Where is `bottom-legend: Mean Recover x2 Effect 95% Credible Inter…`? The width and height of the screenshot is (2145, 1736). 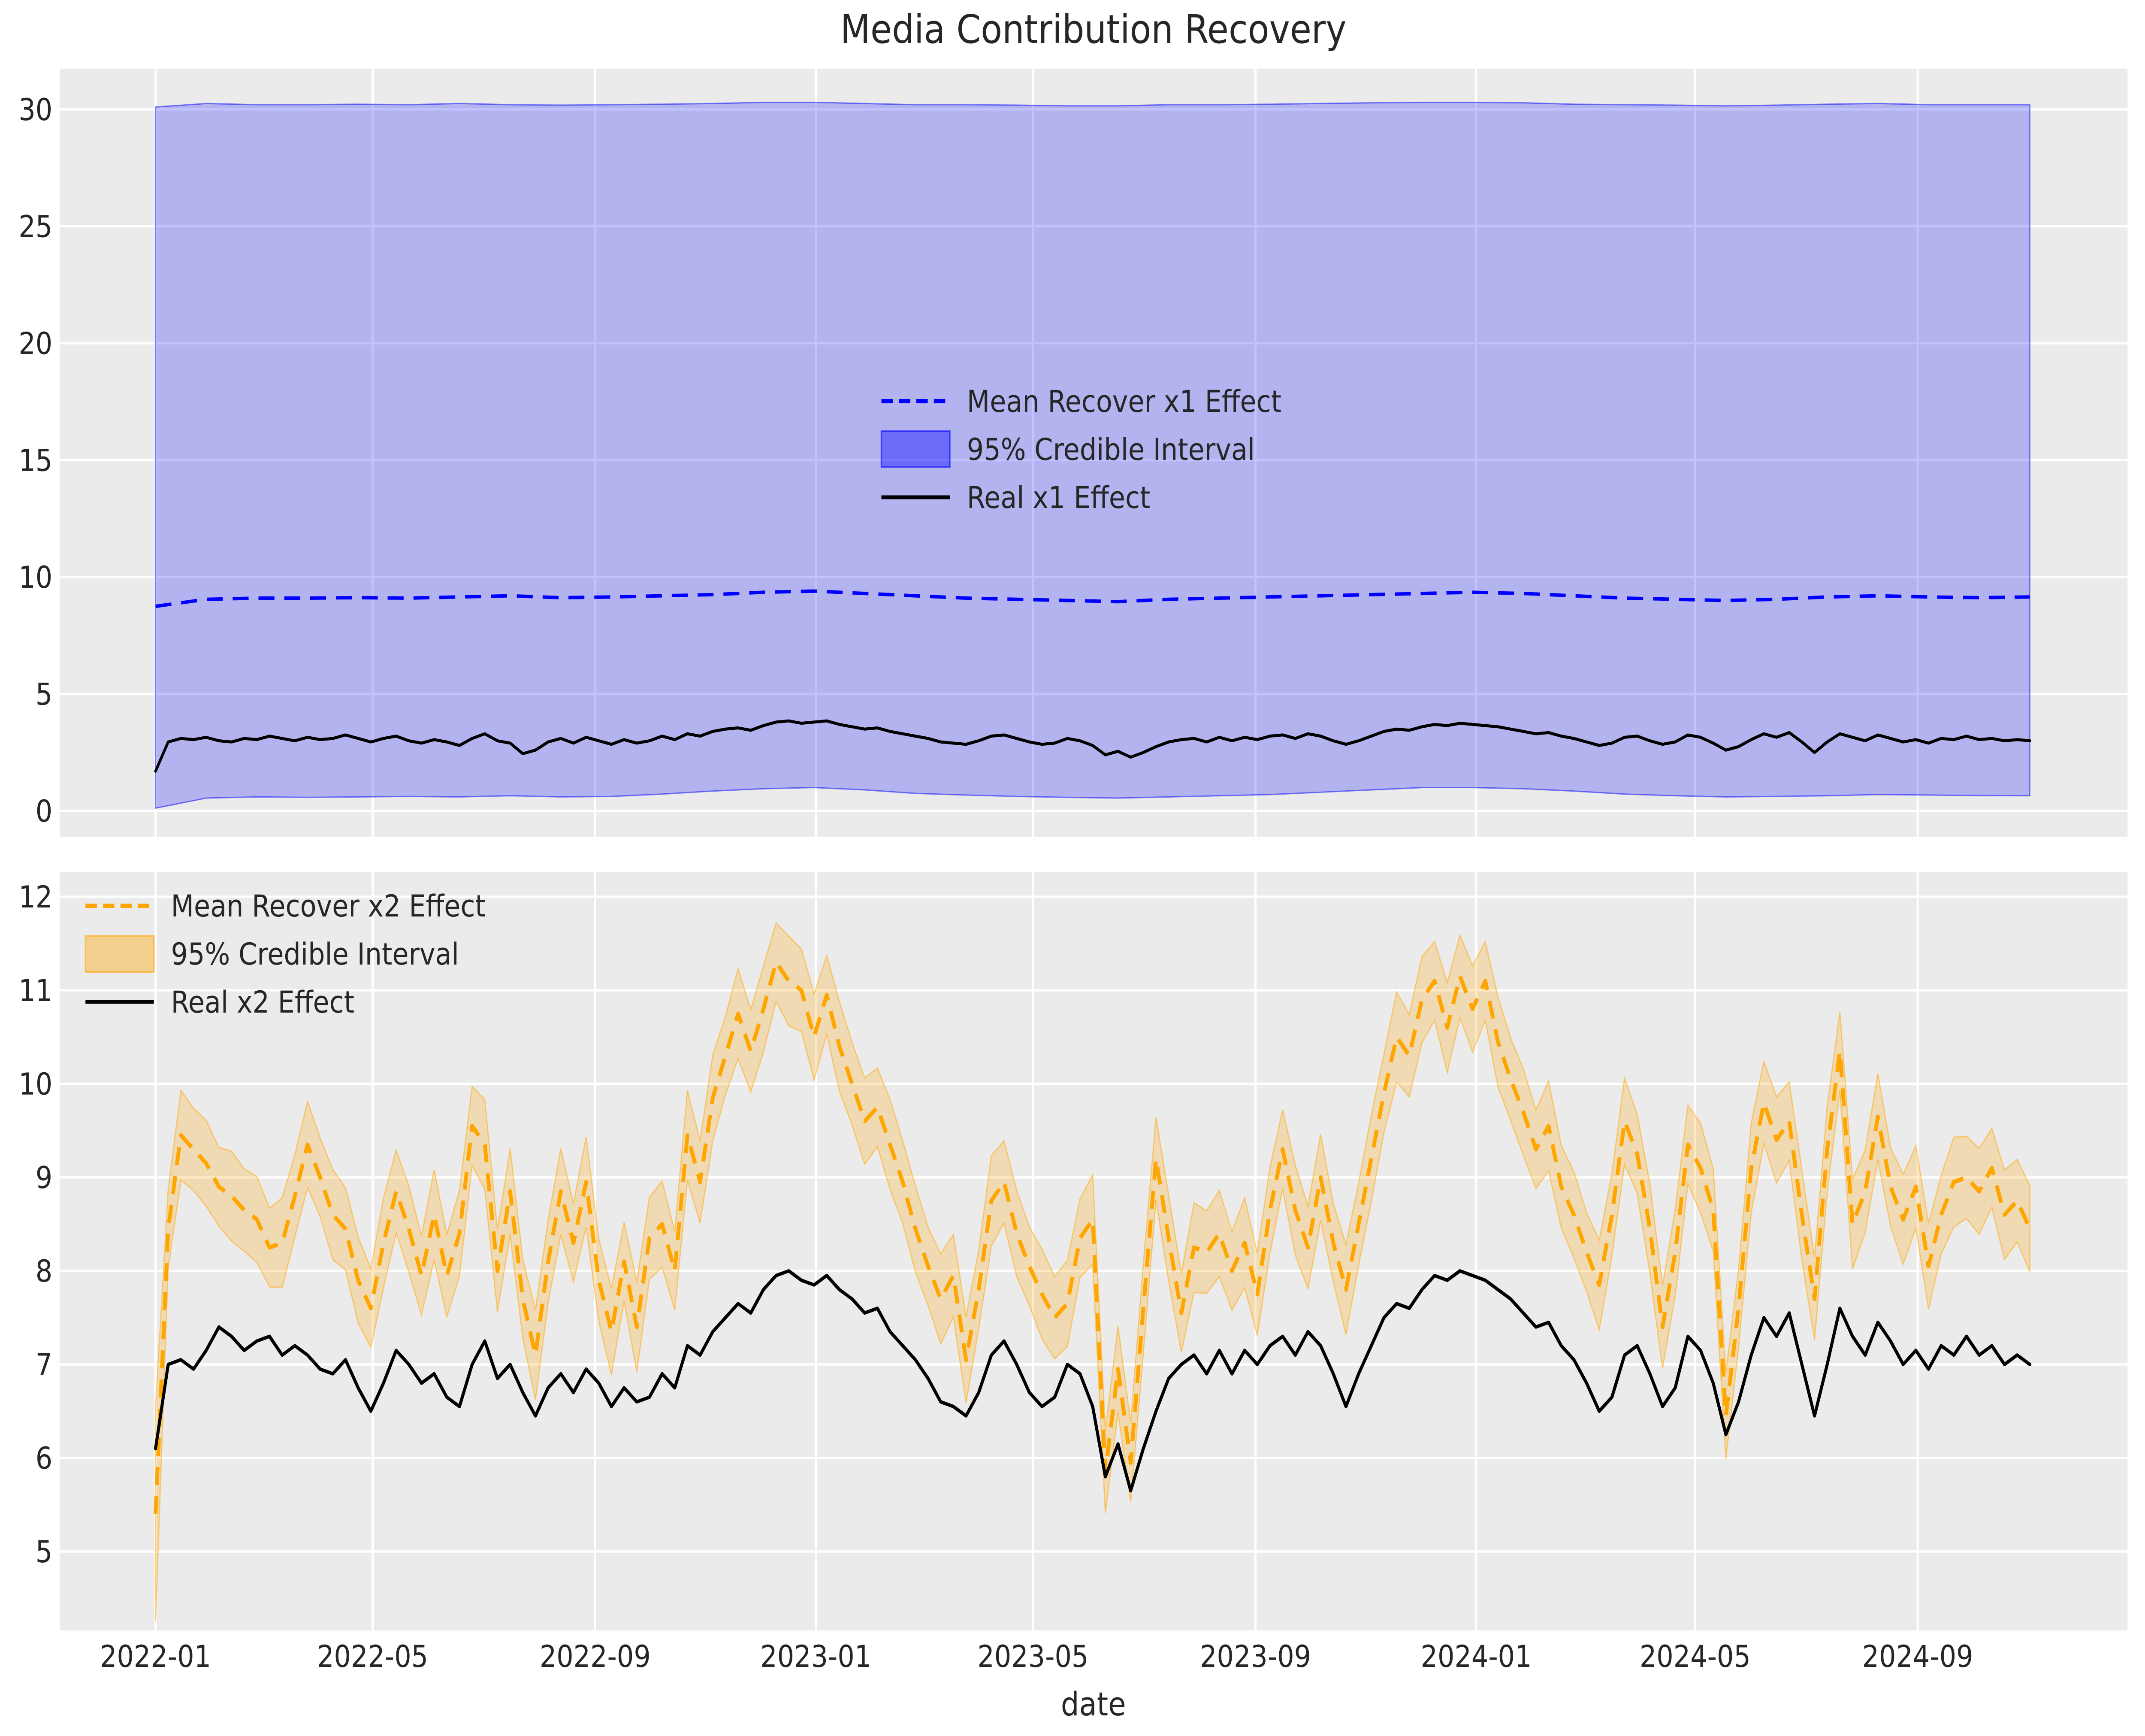
bottom-legend: Mean Recover x2 Effect 95% Credible Inter… is located at coordinates (286, 954).